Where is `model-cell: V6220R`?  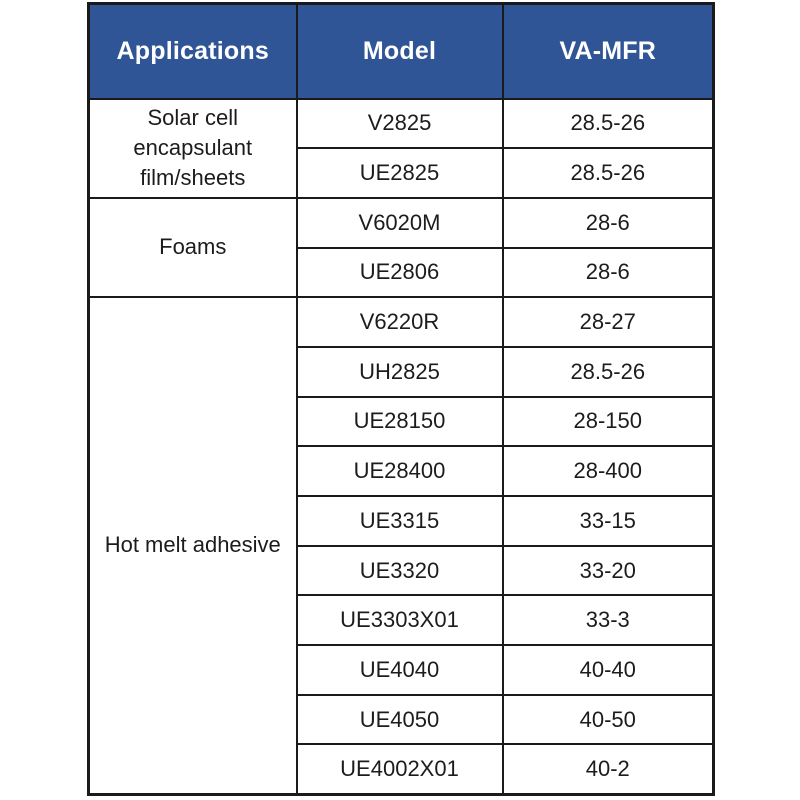 model-cell: V6220R is located at coordinates (399, 322).